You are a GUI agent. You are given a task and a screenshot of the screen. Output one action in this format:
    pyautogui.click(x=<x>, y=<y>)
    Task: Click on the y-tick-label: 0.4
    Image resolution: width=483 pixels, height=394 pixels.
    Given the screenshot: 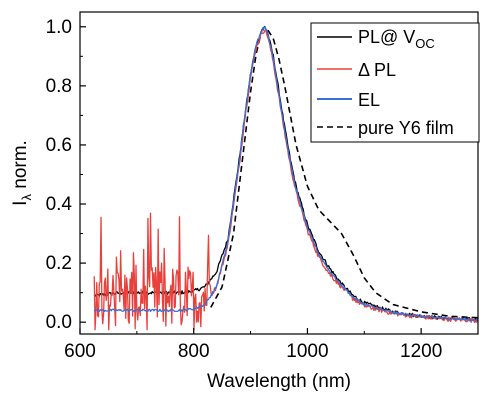 What is the action you would take?
    pyautogui.click(x=59, y=204)
    